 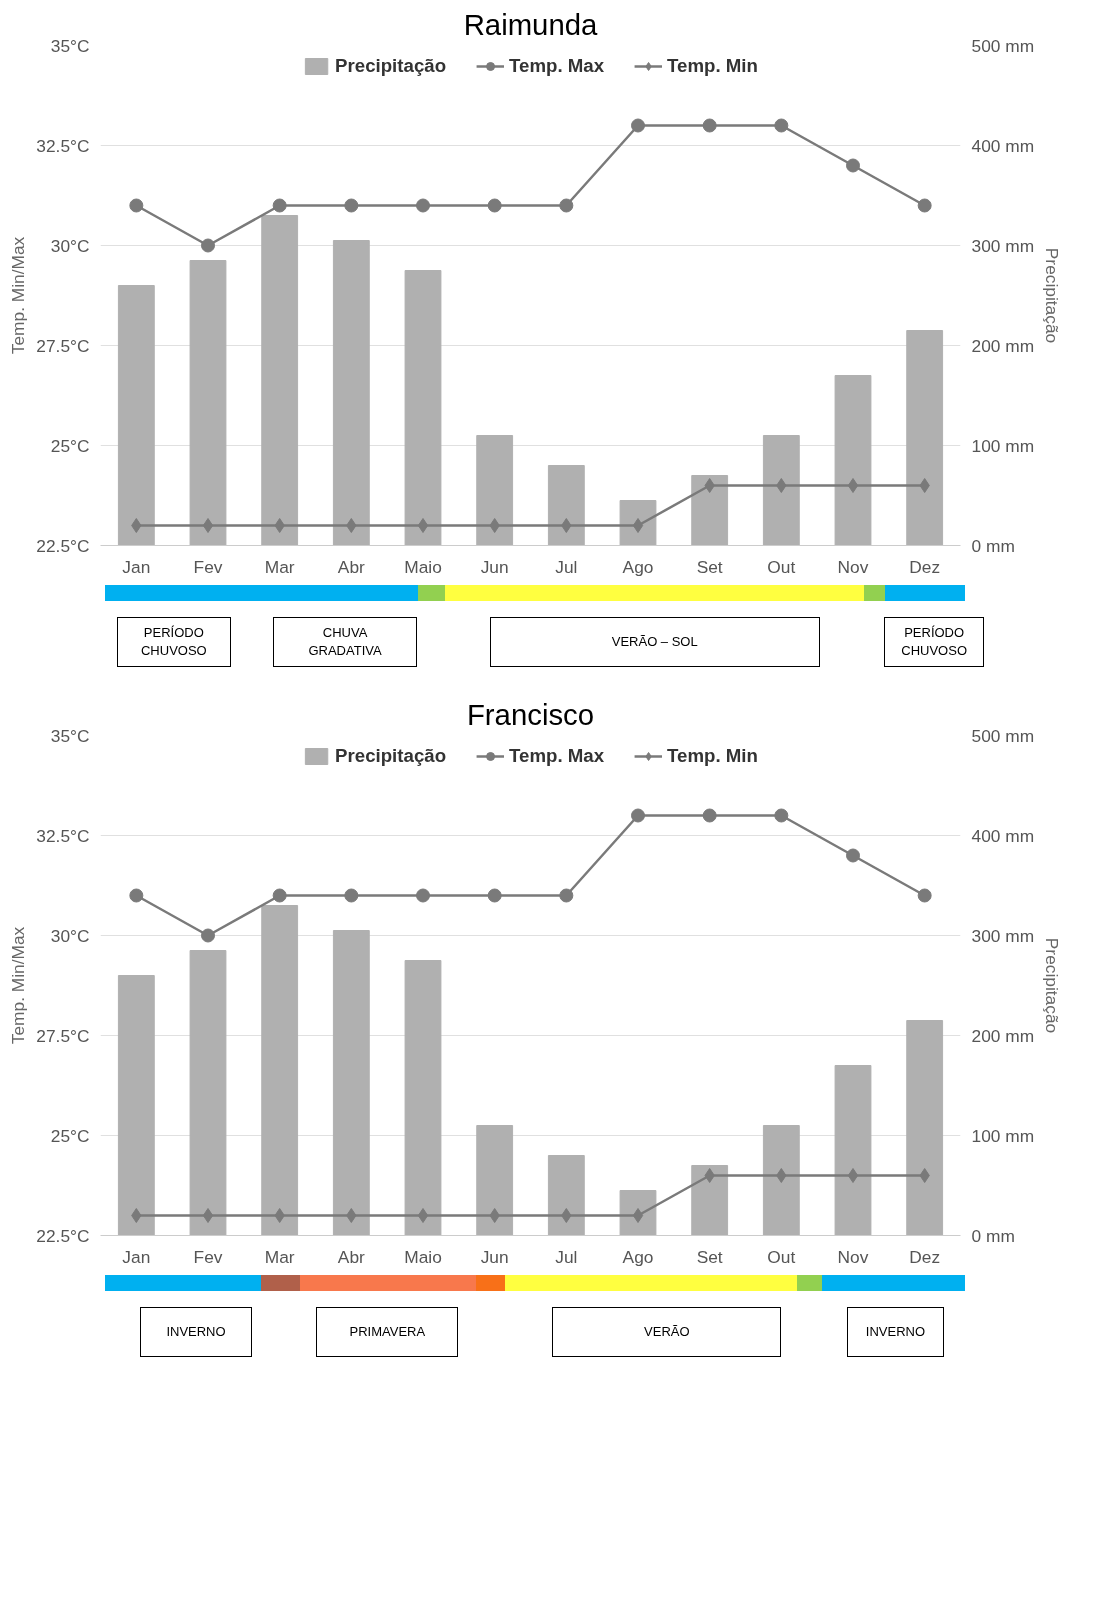 I want to click on x-tick-label: Jul, so click(x=566, y=566).